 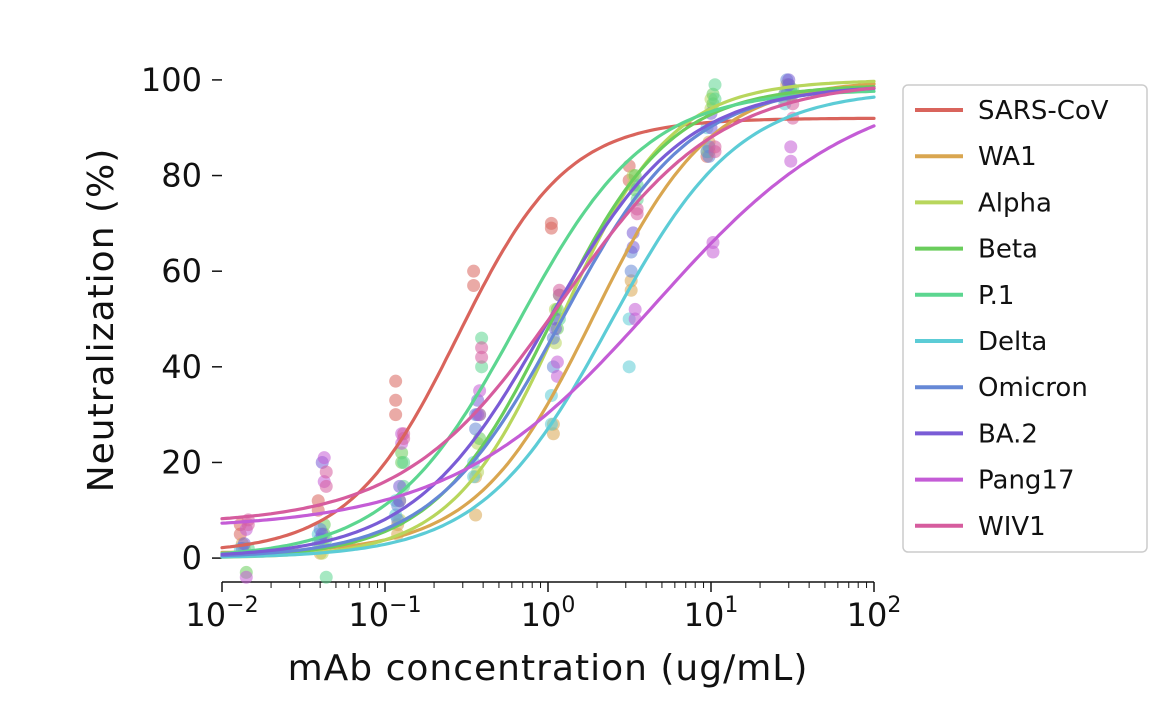 What do you see at coordinates (1012, 342) in the screenshot?
I see `legend-label: Delta` at bounding box center [1012, 342].